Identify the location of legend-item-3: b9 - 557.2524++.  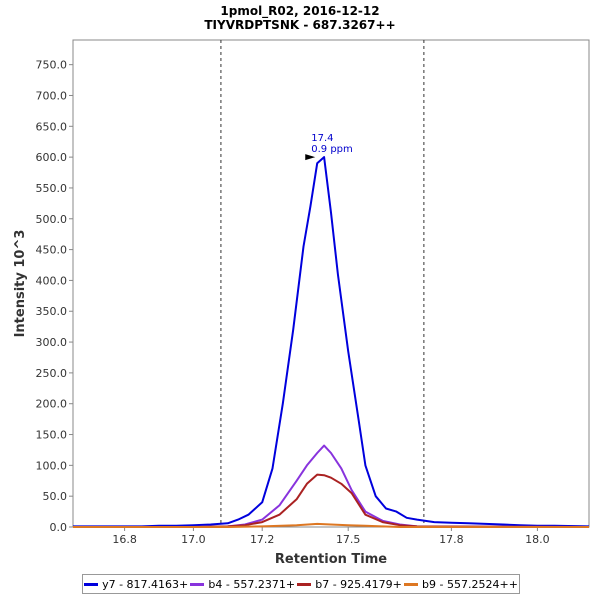
(461, 584).